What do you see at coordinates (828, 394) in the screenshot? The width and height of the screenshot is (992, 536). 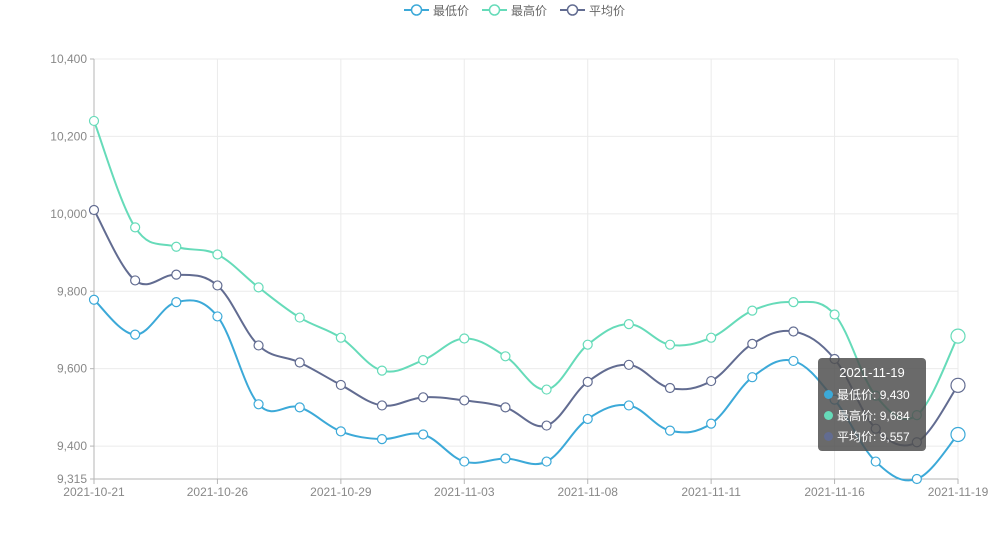 I see `tooltip-dot-min` at bounding box center [828, 394].